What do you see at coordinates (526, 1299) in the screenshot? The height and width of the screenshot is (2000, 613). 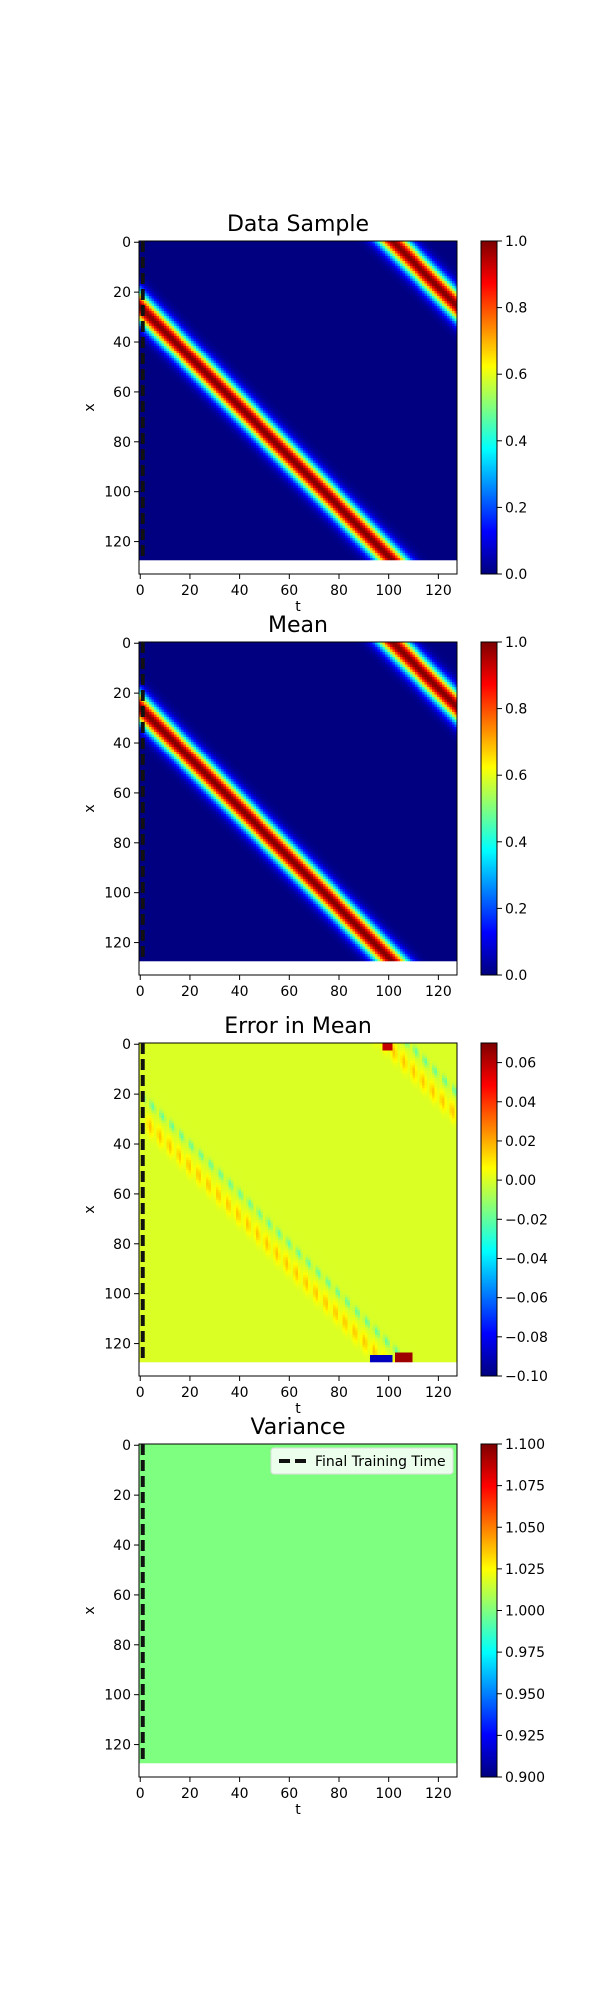 I see `colorbar-tick-label: −0.06` at bounding box center [526, 1299].